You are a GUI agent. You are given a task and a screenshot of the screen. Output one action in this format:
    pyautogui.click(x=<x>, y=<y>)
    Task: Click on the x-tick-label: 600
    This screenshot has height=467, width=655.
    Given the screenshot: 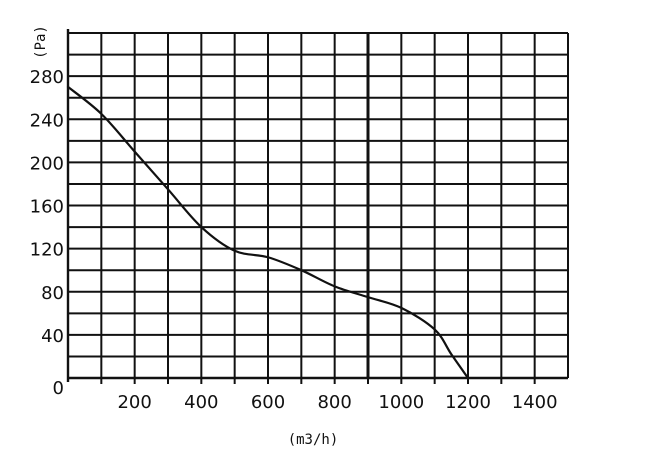 What is the action you would take?
    pyautogui.click(x=268, y=402)
    